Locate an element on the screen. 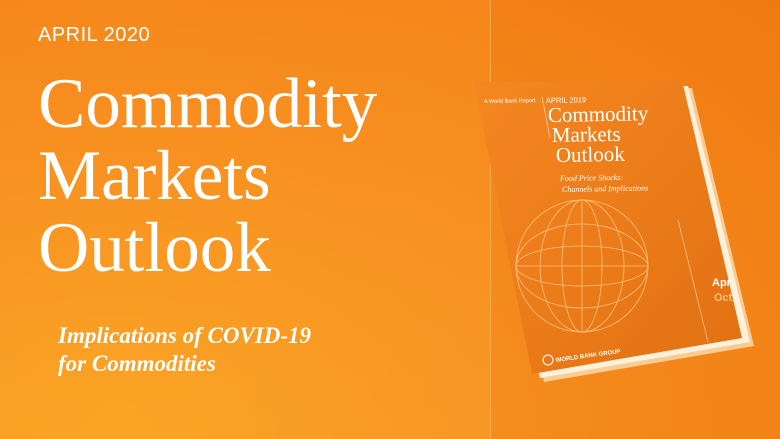  cover-date: APRIL 2019 is located at coordinates (566, 100).